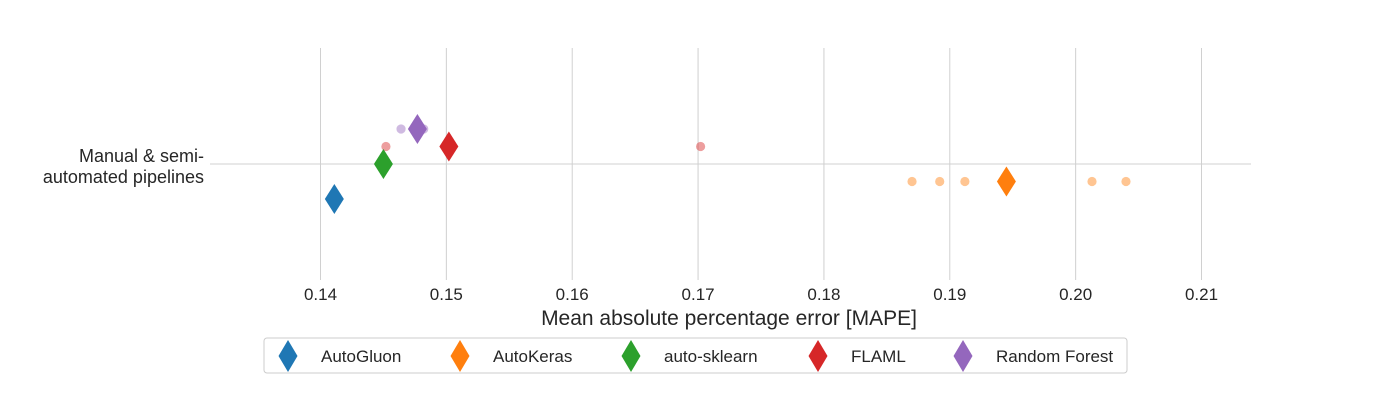  What do you see at coordinates (572, 294) in the screenshot?
I see `x-tick-label: 0.16` at bounding box center [572, 294].